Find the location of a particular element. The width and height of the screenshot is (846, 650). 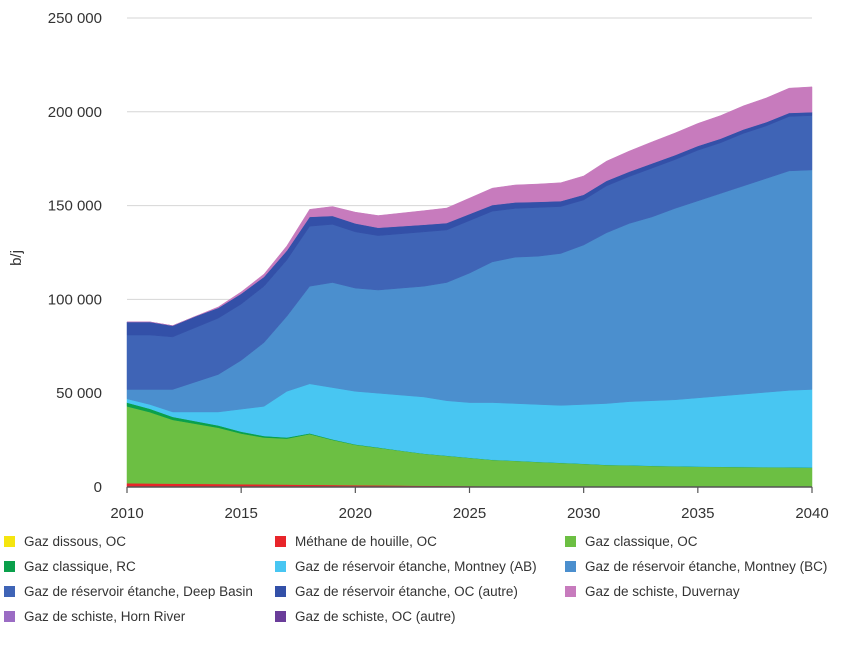

legend-label: Gaz de réservoir étanche, Montney (BC) is located at coordinates (706, 566).